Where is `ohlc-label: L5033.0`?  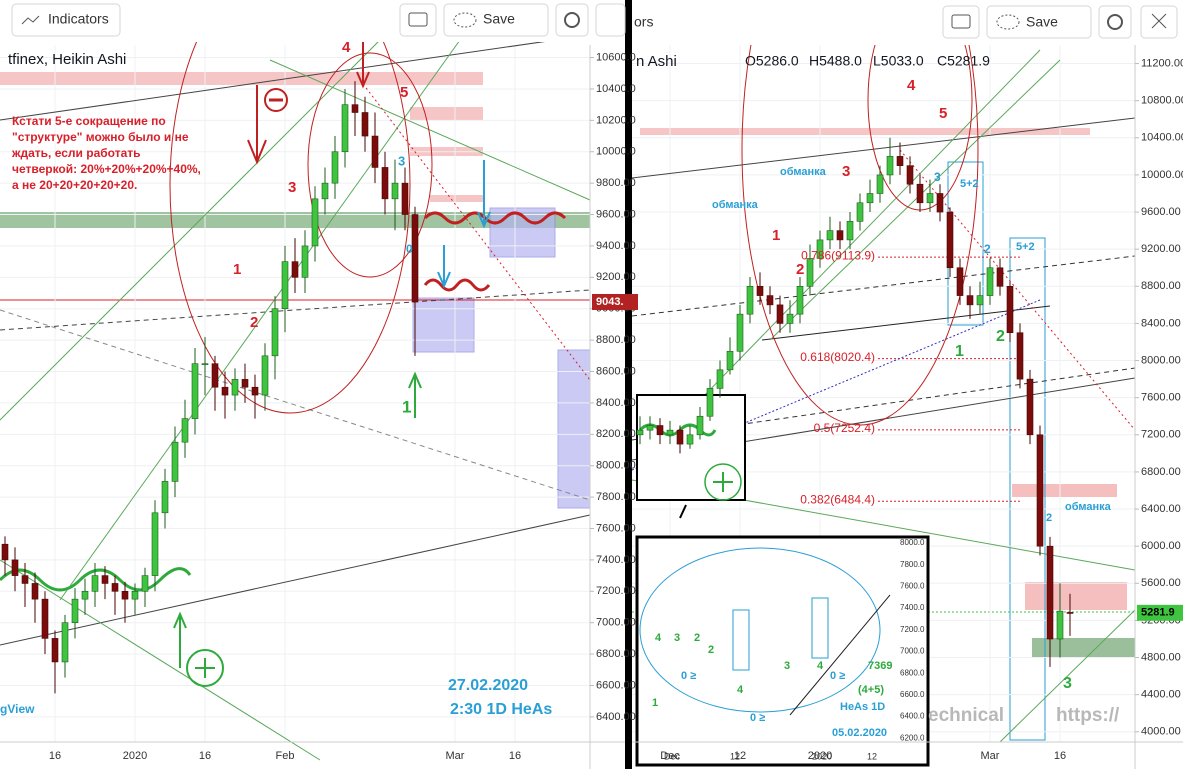 ohlc-label: L5033.0 is located at coordinates (898, 61).